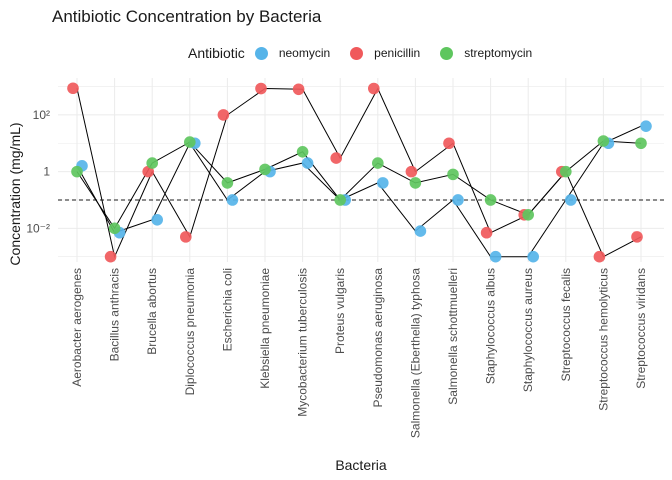  I want to click on y-tick-label: 1, so click(46, 172).